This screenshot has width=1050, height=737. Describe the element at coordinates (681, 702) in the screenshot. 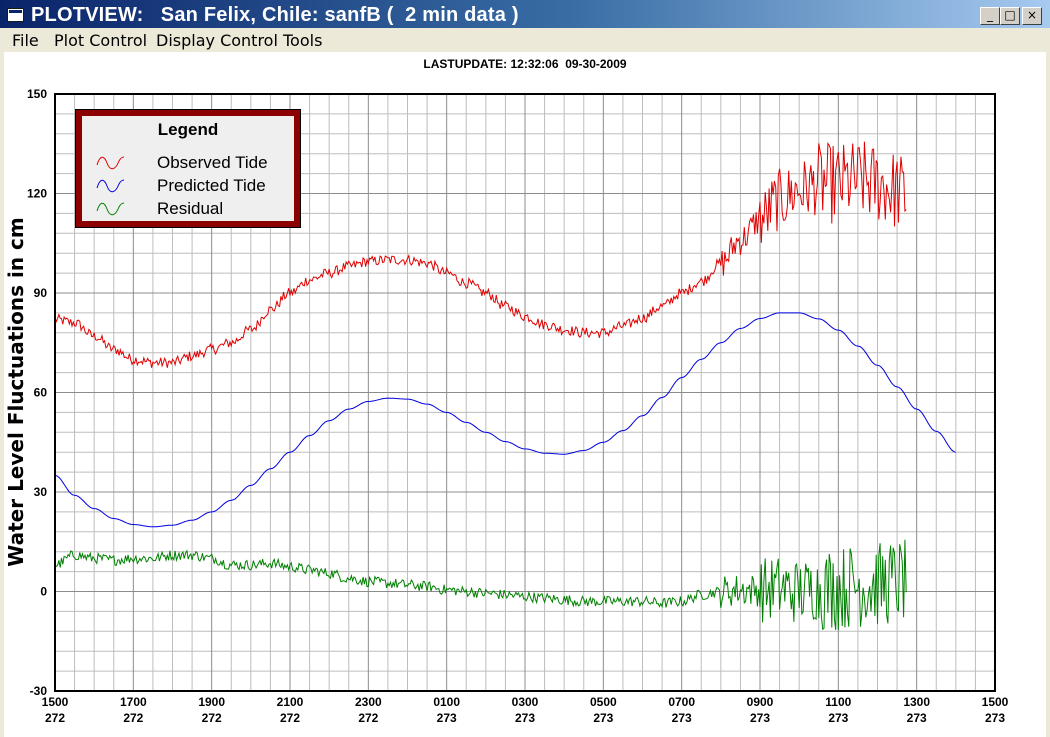

I see `x-tick-label-time: 0700` at that location.